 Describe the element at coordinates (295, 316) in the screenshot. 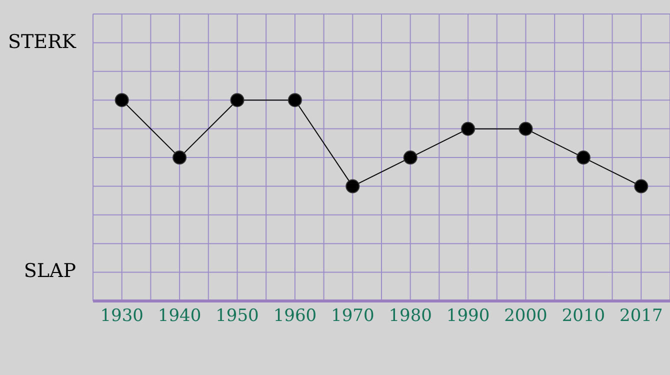

I see `x-tick-label: 1960` at that location.